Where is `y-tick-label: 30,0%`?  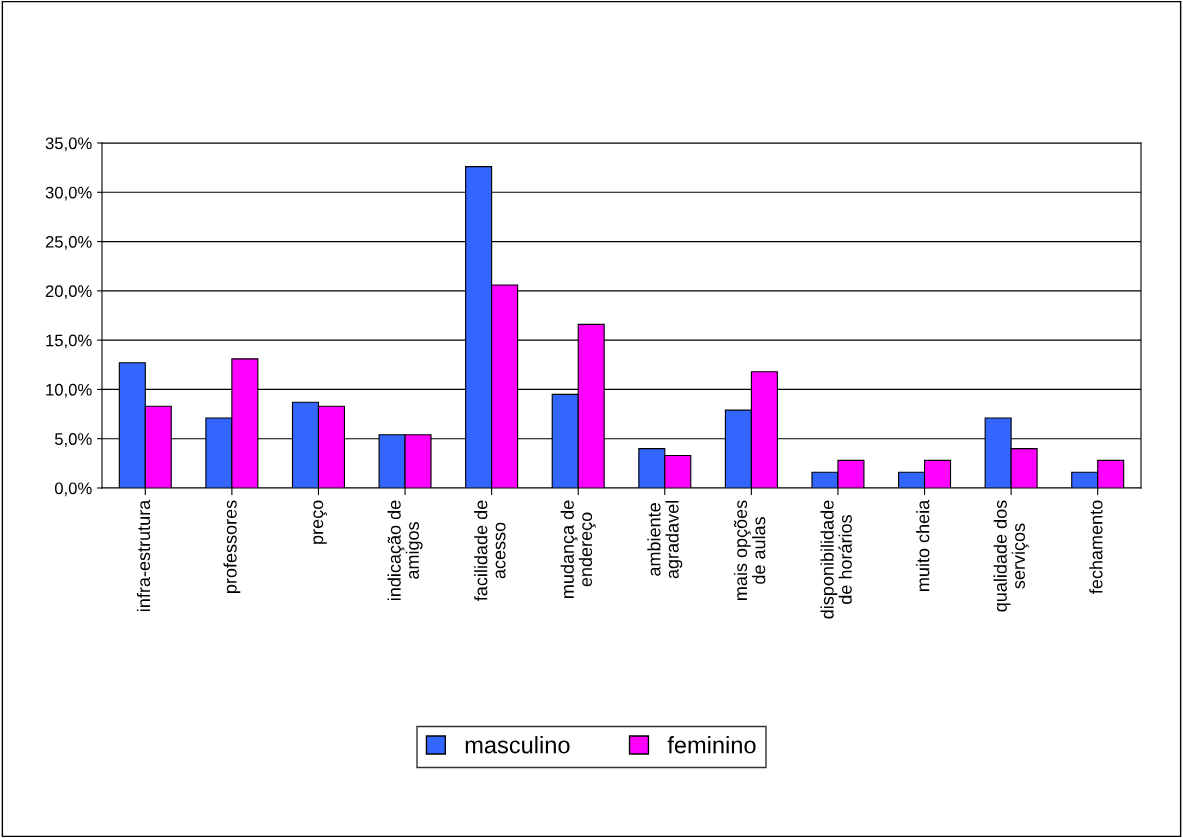 y-tick-label: 30,0% is located at coordinates (68, 193).